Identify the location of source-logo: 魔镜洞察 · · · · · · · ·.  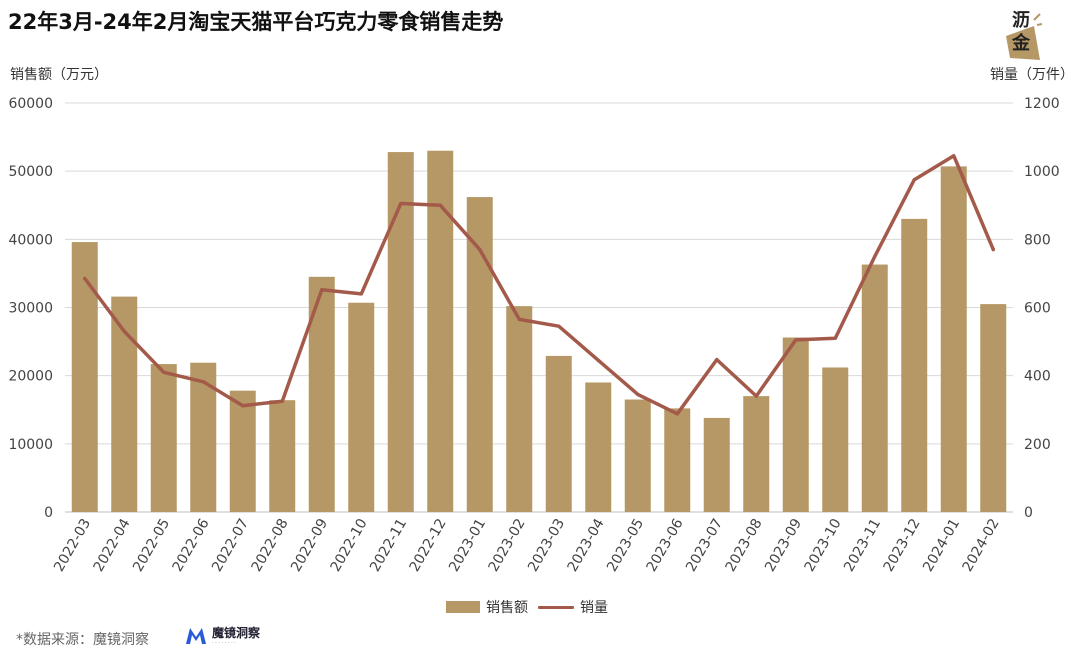
(222, 636).